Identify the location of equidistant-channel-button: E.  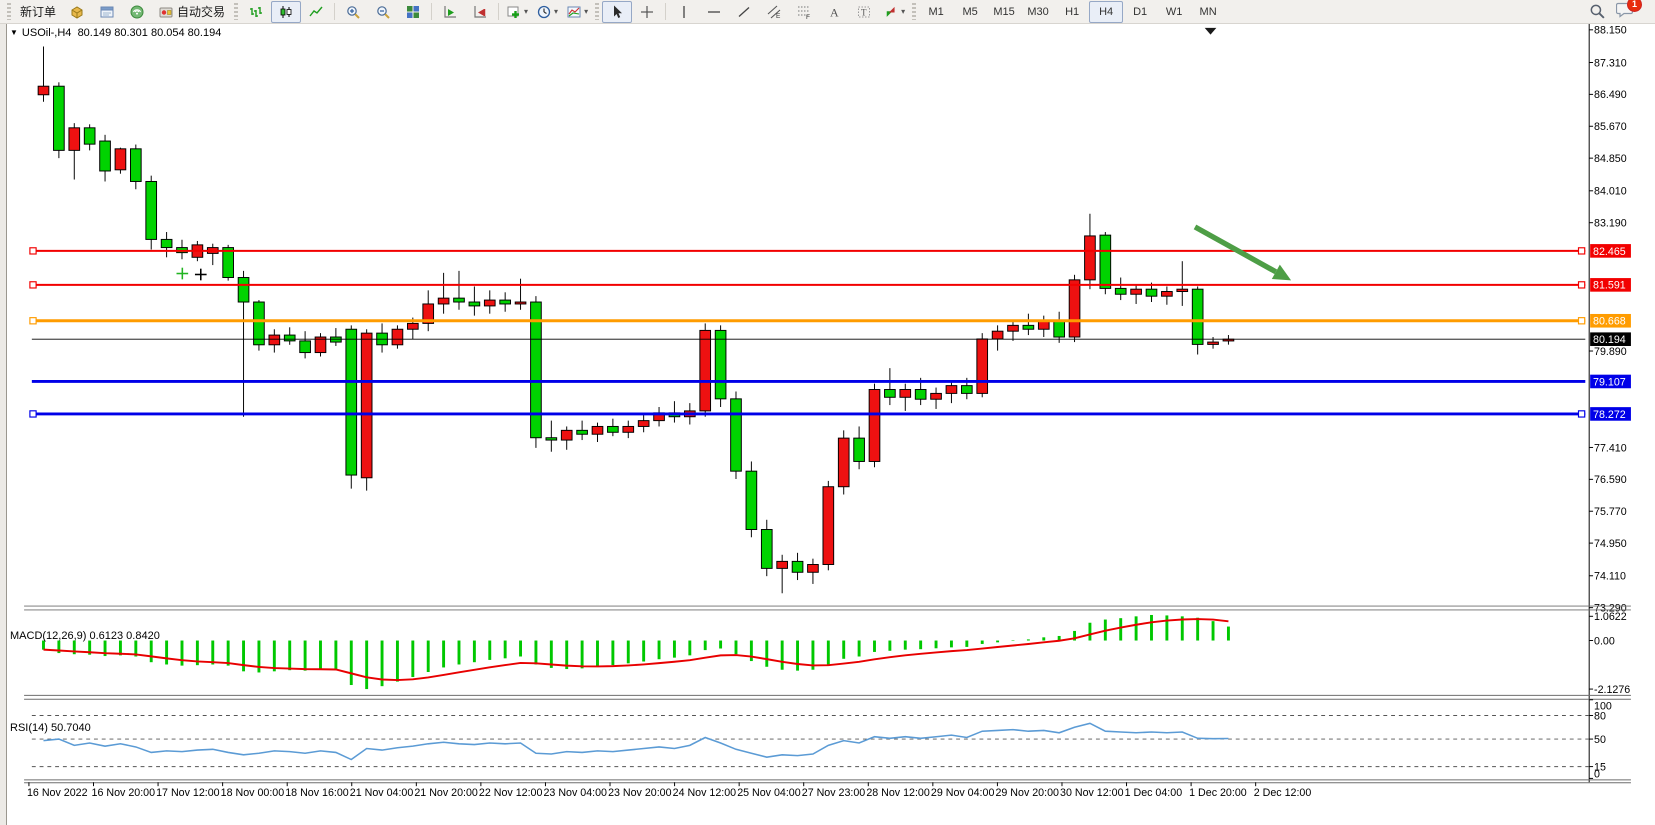
(774, 12).